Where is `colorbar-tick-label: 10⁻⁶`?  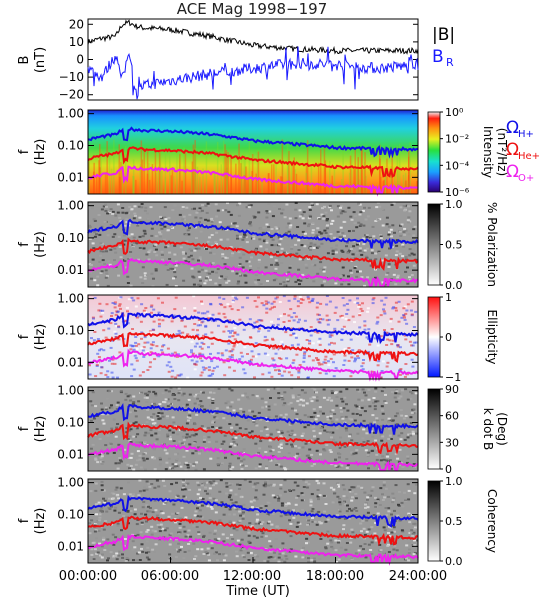
colorbar-tick-label: 10⁻⁶ is located at coordinates (457, 192).